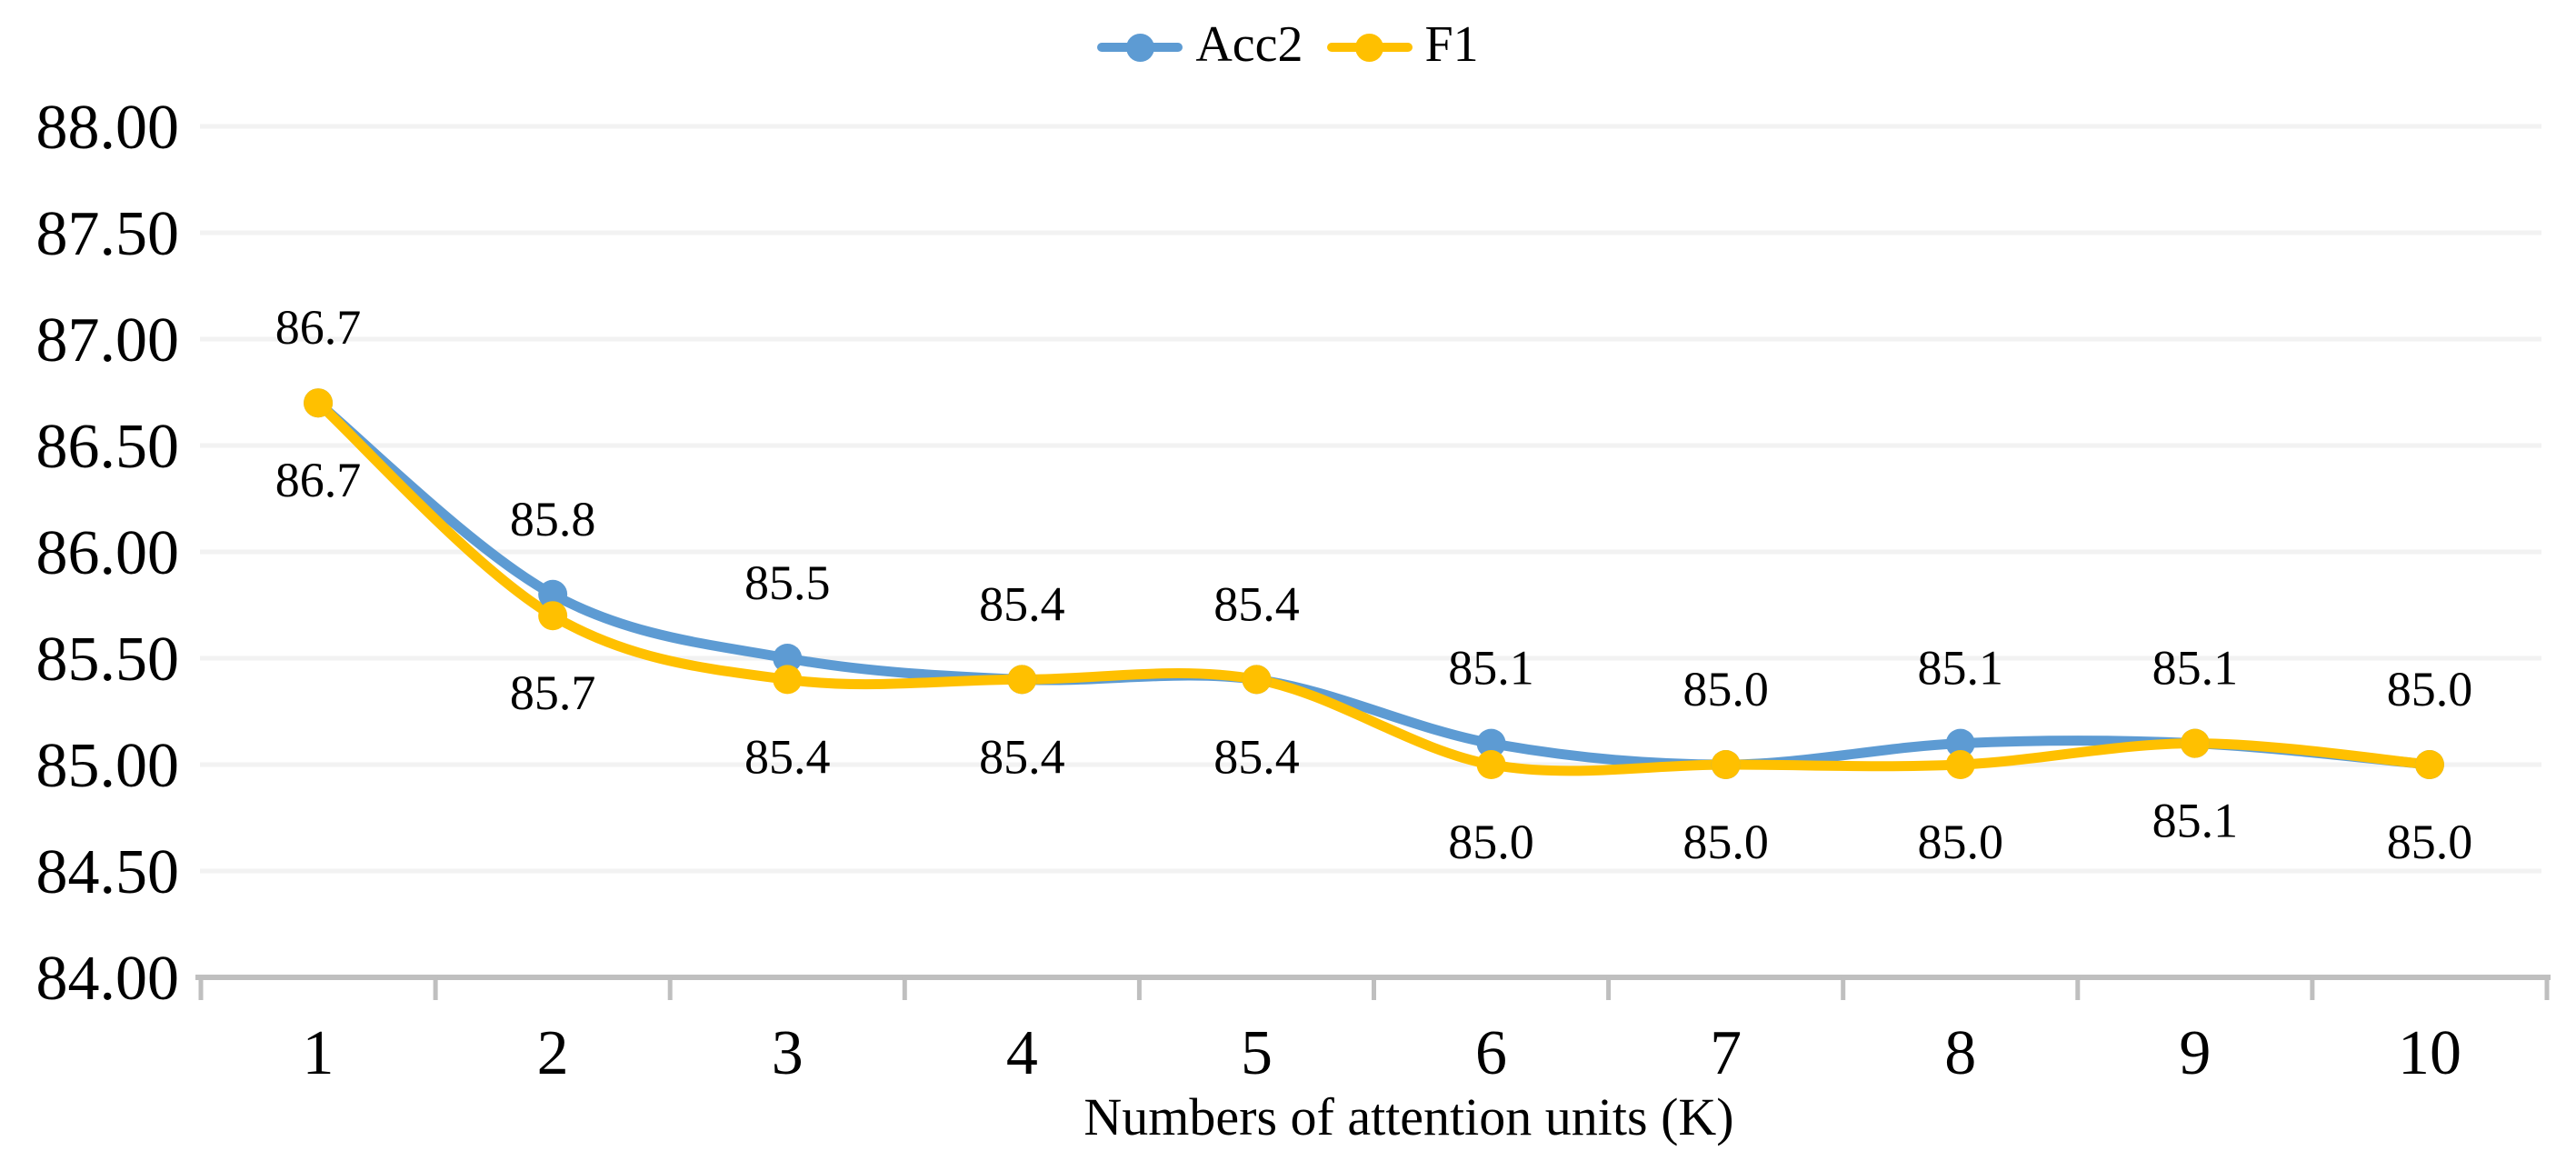 The image size is (2576, 1171). Describe the element at coordinates (2429, 1053) in the screenshot. I see `x-axis-tick-label: 10` at that location.